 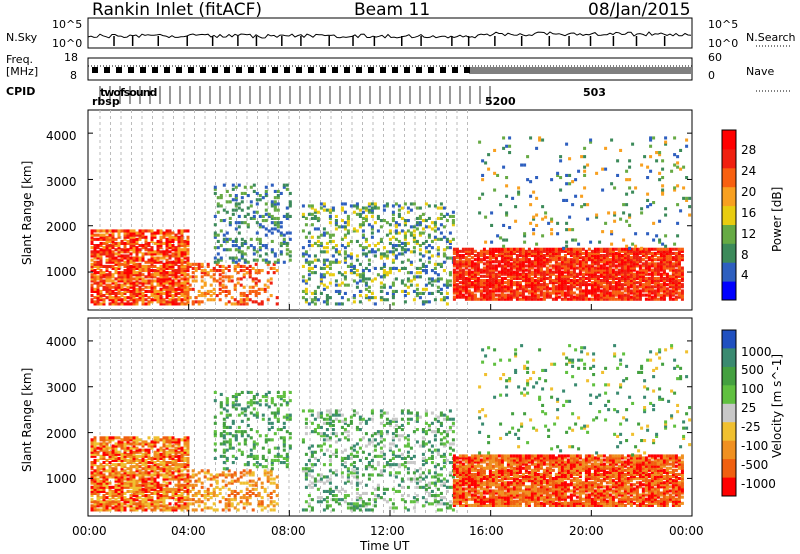 I want to click on noise-left-tick-bottom: 10^0, so click(x=67, y=43).